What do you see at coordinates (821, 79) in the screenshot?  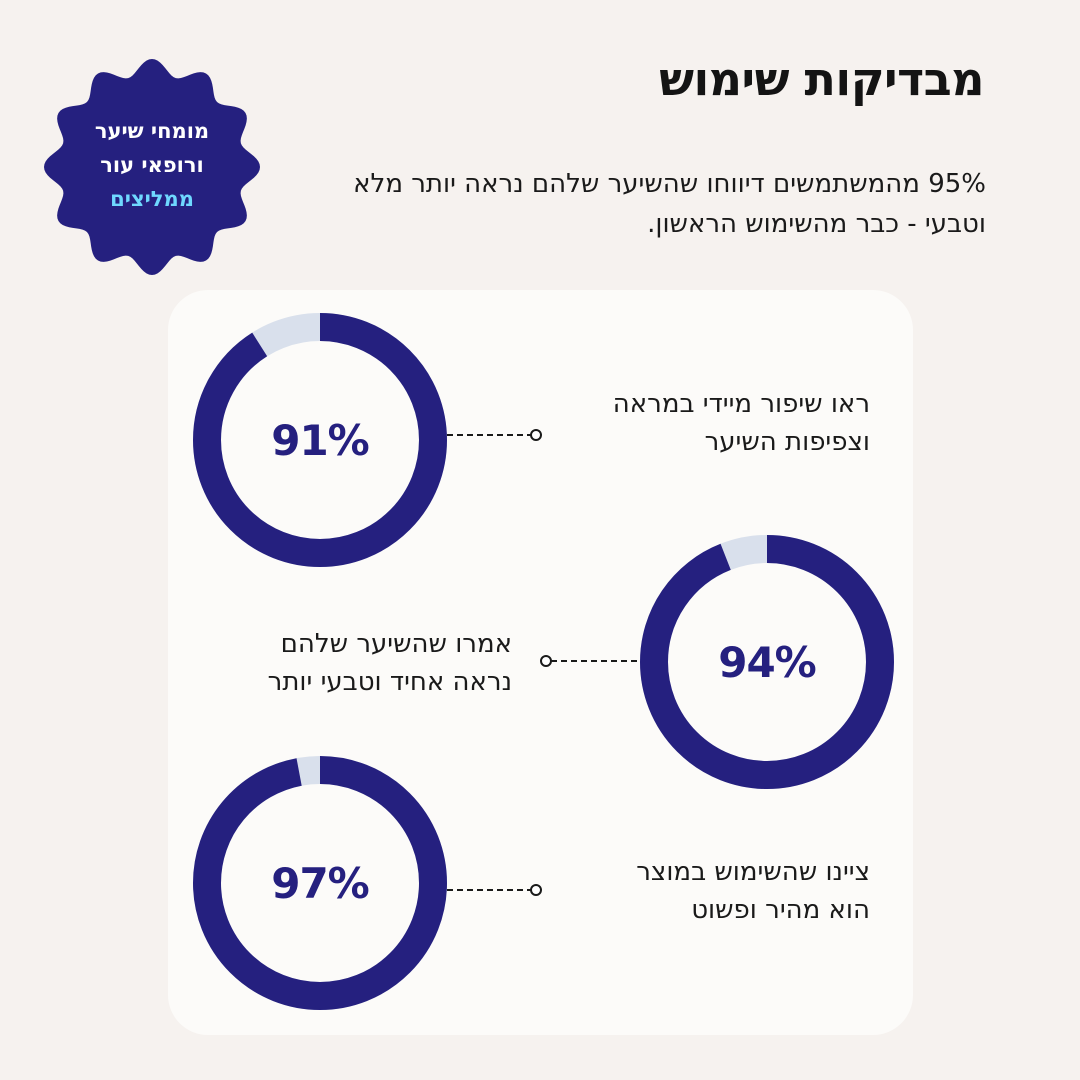 I see `page-title: מבדיקות שימוש` at bounding box center [821, 79].